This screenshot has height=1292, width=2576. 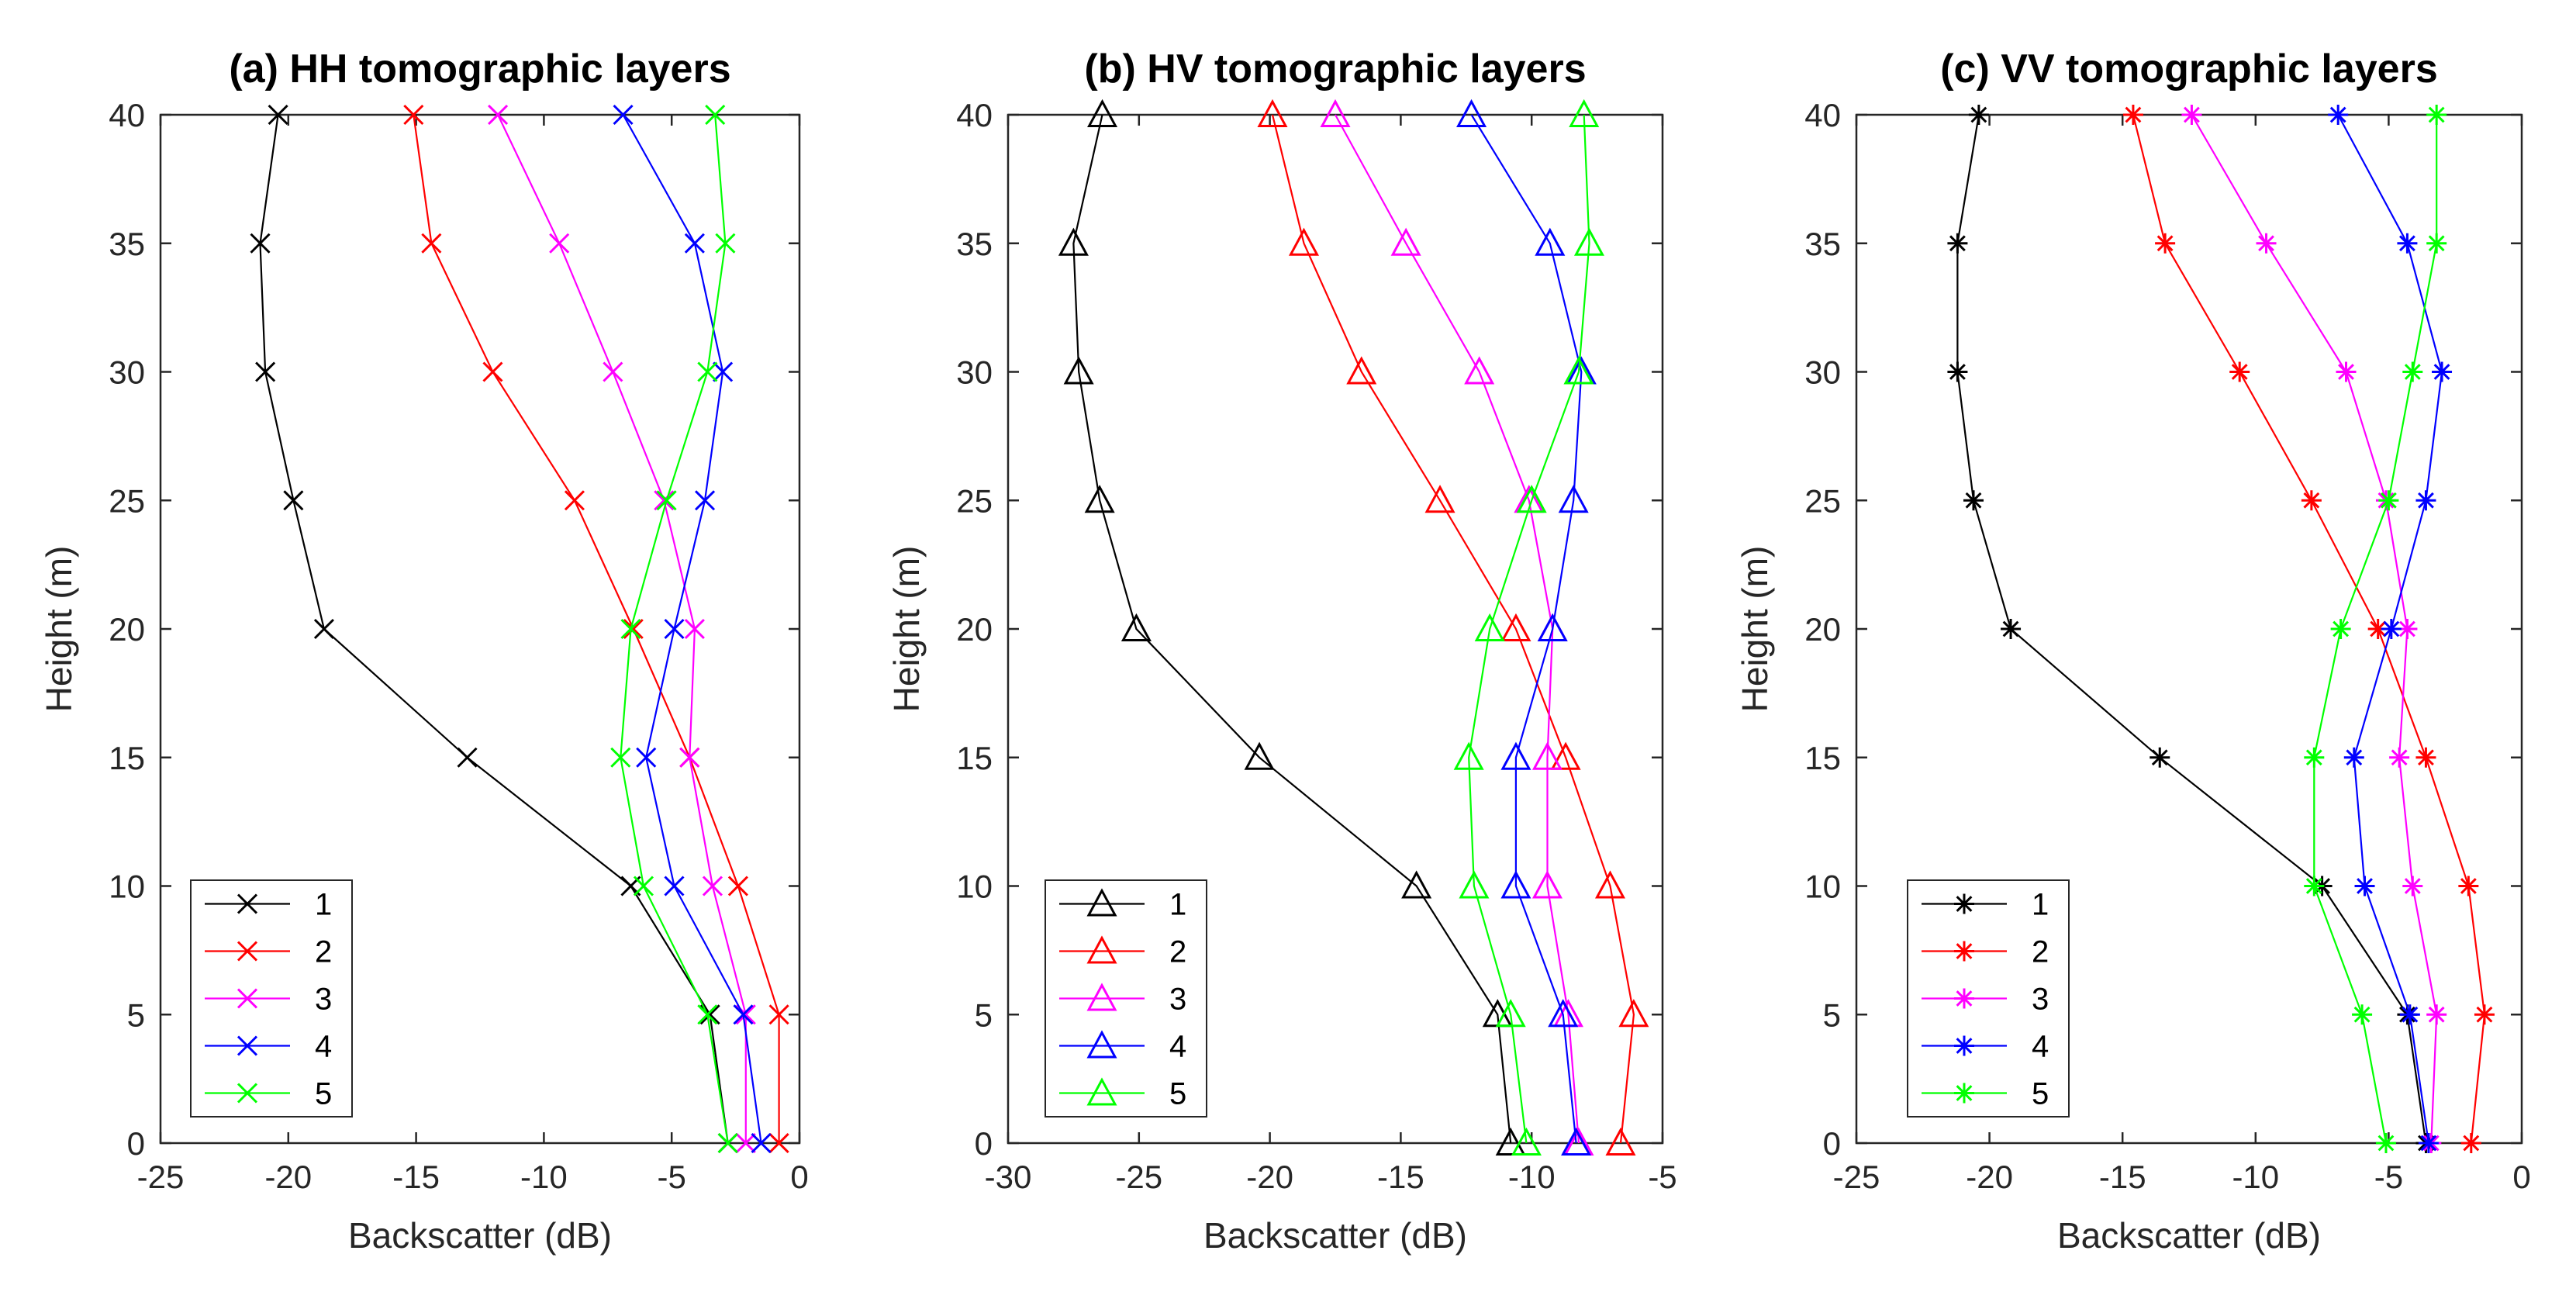 I want to click on data-point-s5-0-stroke-d2, so click(x=2386, y=1143).